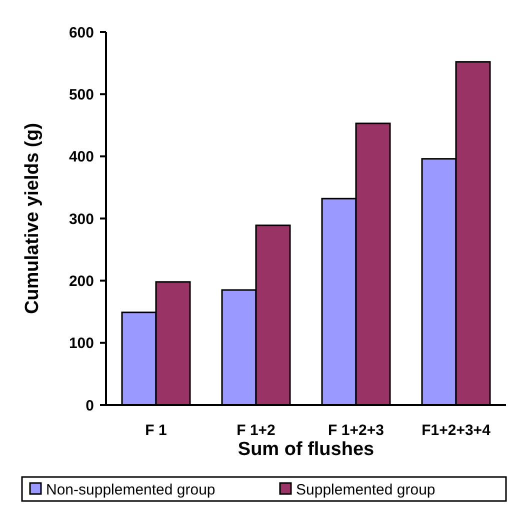 This screenshot has height=525, width=520. I want to click on x-tick-label: F 1+2, so click(256, 430).